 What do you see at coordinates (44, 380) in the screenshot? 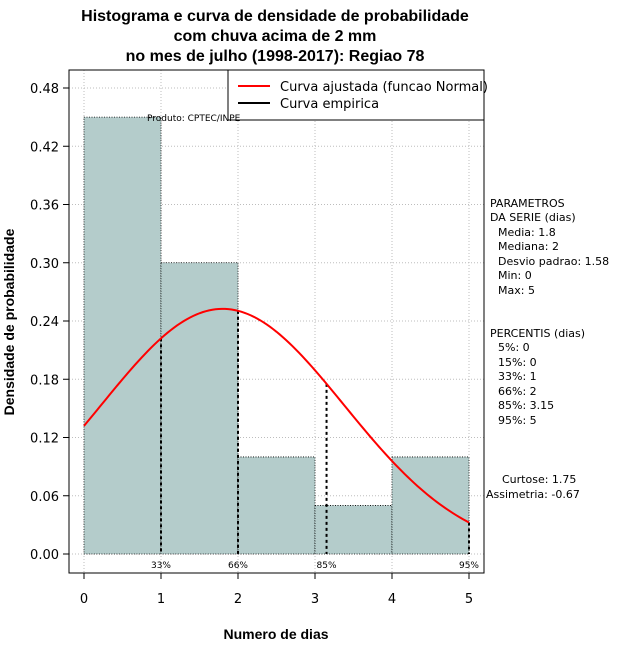
I see `y-tick-label: 0.18` at bounding box center [44, 380].